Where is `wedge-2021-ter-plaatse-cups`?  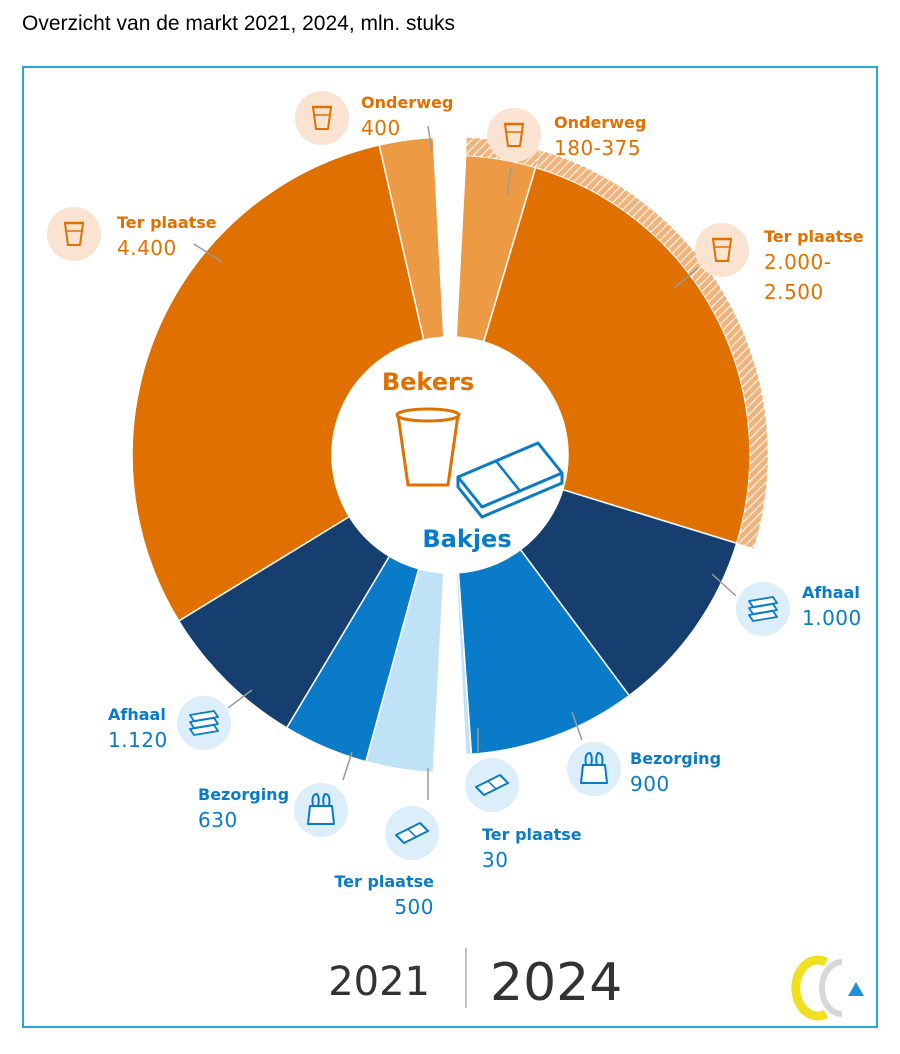 wedge-2021-ter-plaatse-cups is located at coordinates (278, 383).